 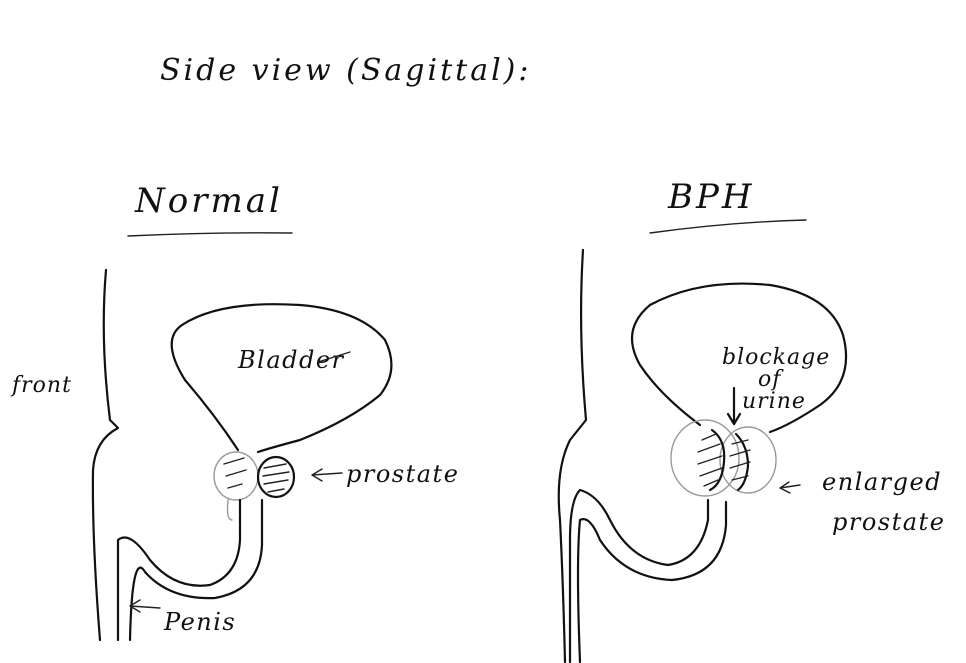 I want to click on bph-body-wall, so click(x=572, y=455).